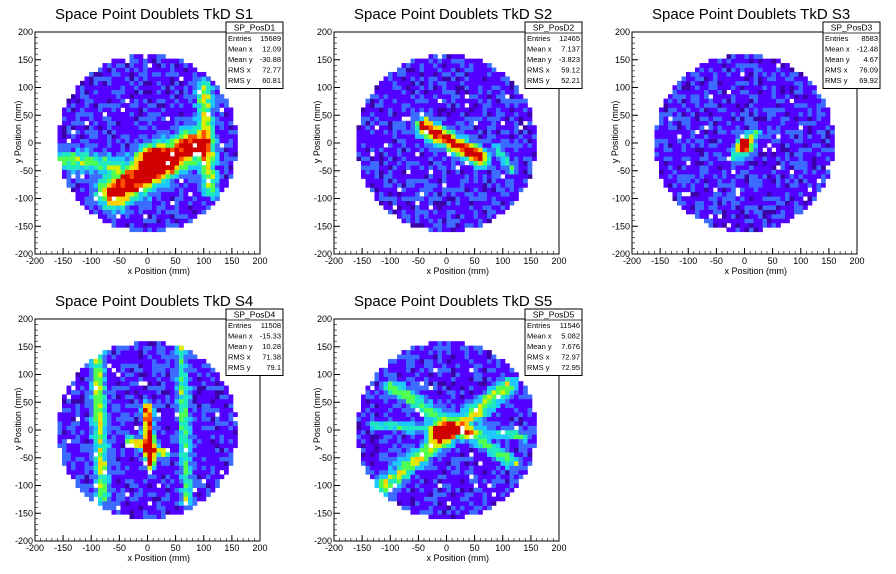 The width and height of the screenshot is (896, 574). Describe the element at coordinates (744, 261) in the screenshot. I see `x-tick-label: 0` at that location.